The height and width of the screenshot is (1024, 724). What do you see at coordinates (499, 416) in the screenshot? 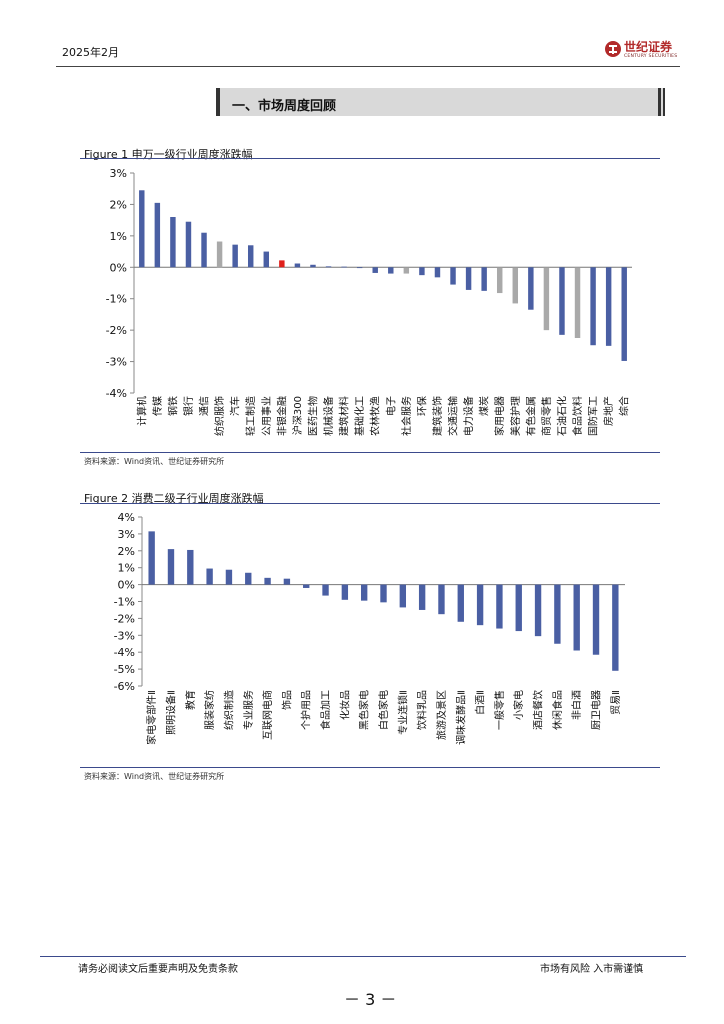
I see `x-category-label: 家用电器` at bounding box center [499, 416].